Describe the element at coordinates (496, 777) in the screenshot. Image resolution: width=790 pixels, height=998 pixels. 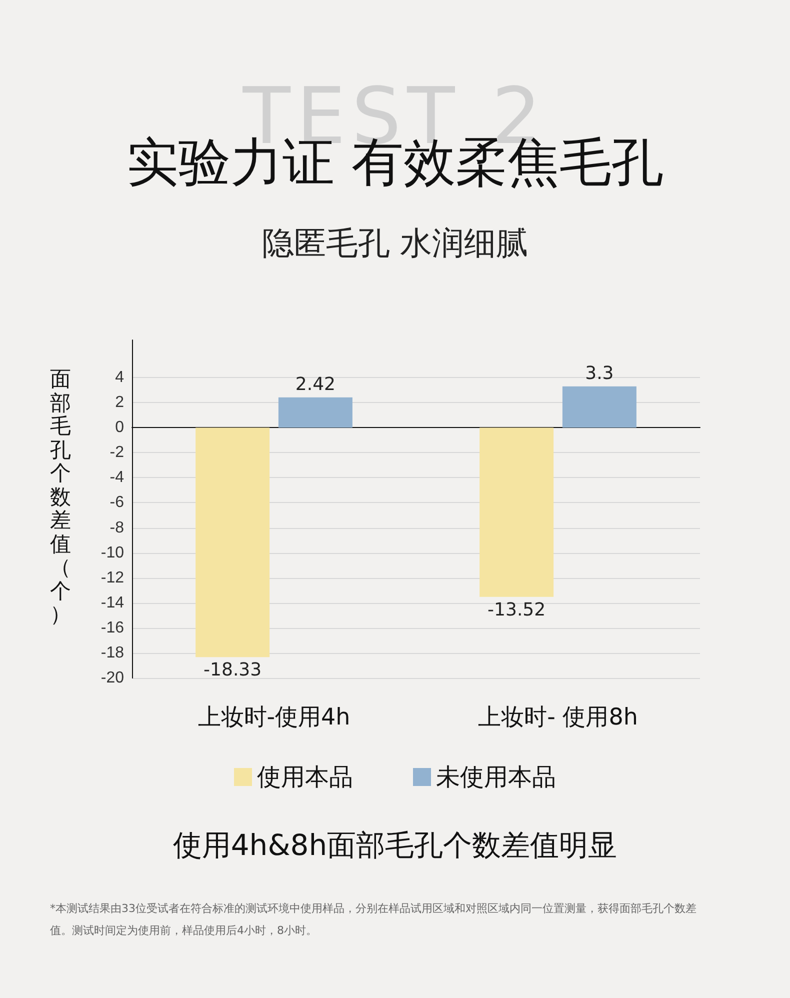
I see `legend-label: 未使用本品` at that location.